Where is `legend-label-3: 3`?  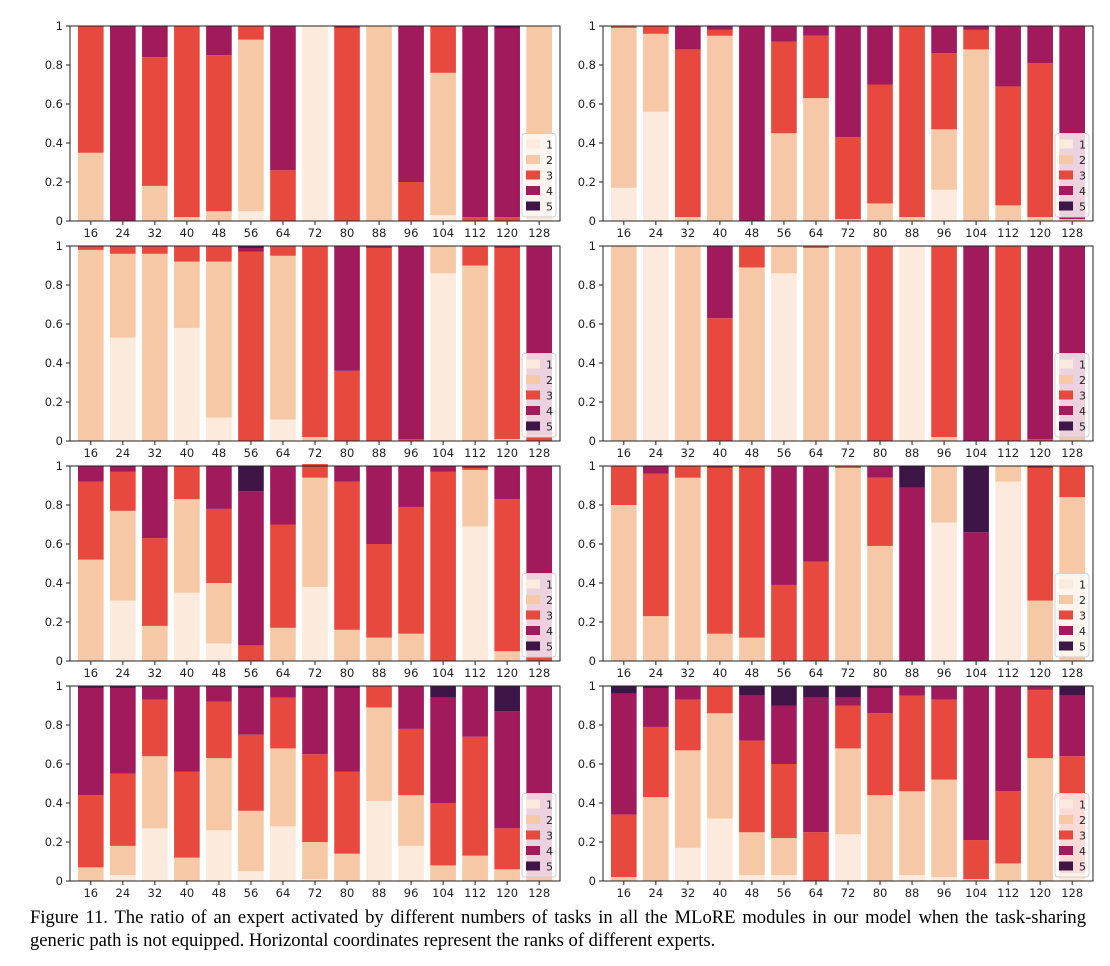 legend-label-3: 3 is located at coordinates (1082, 836).